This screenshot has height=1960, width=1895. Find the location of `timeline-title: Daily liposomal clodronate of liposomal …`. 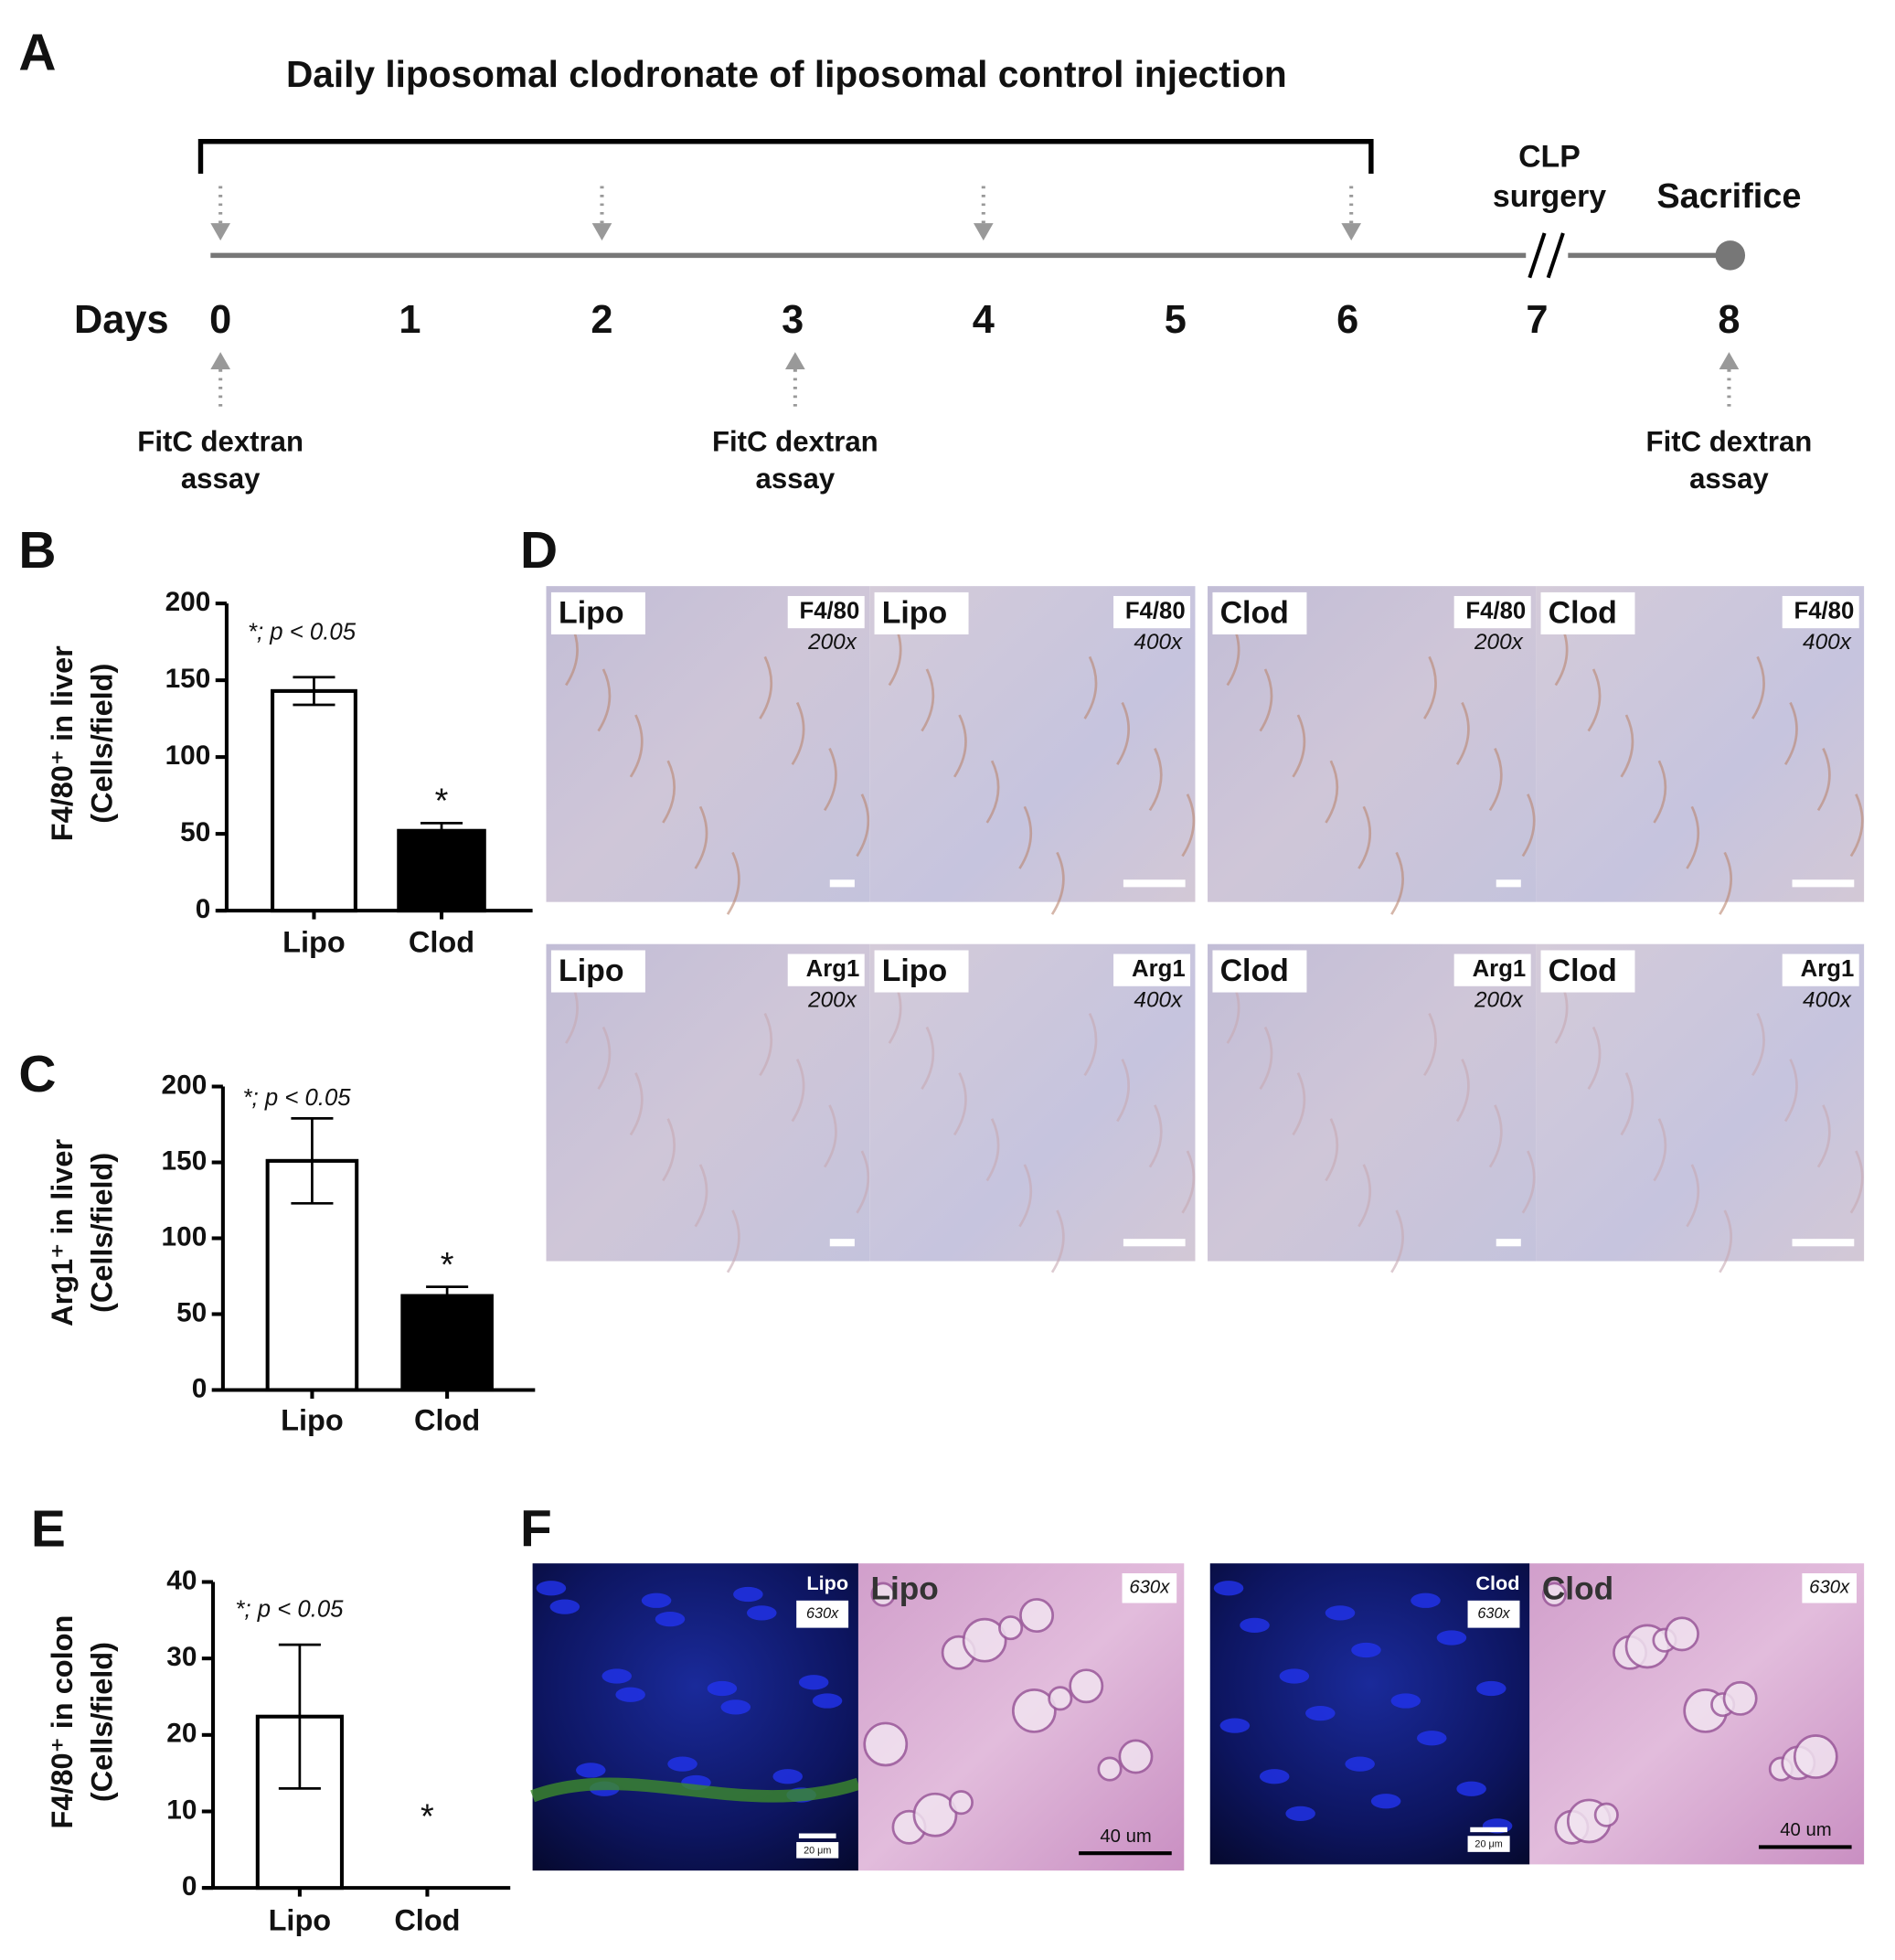

timeline-title: Daily liposomal clodronate of liposomal … is located at coordinates (786, 74).